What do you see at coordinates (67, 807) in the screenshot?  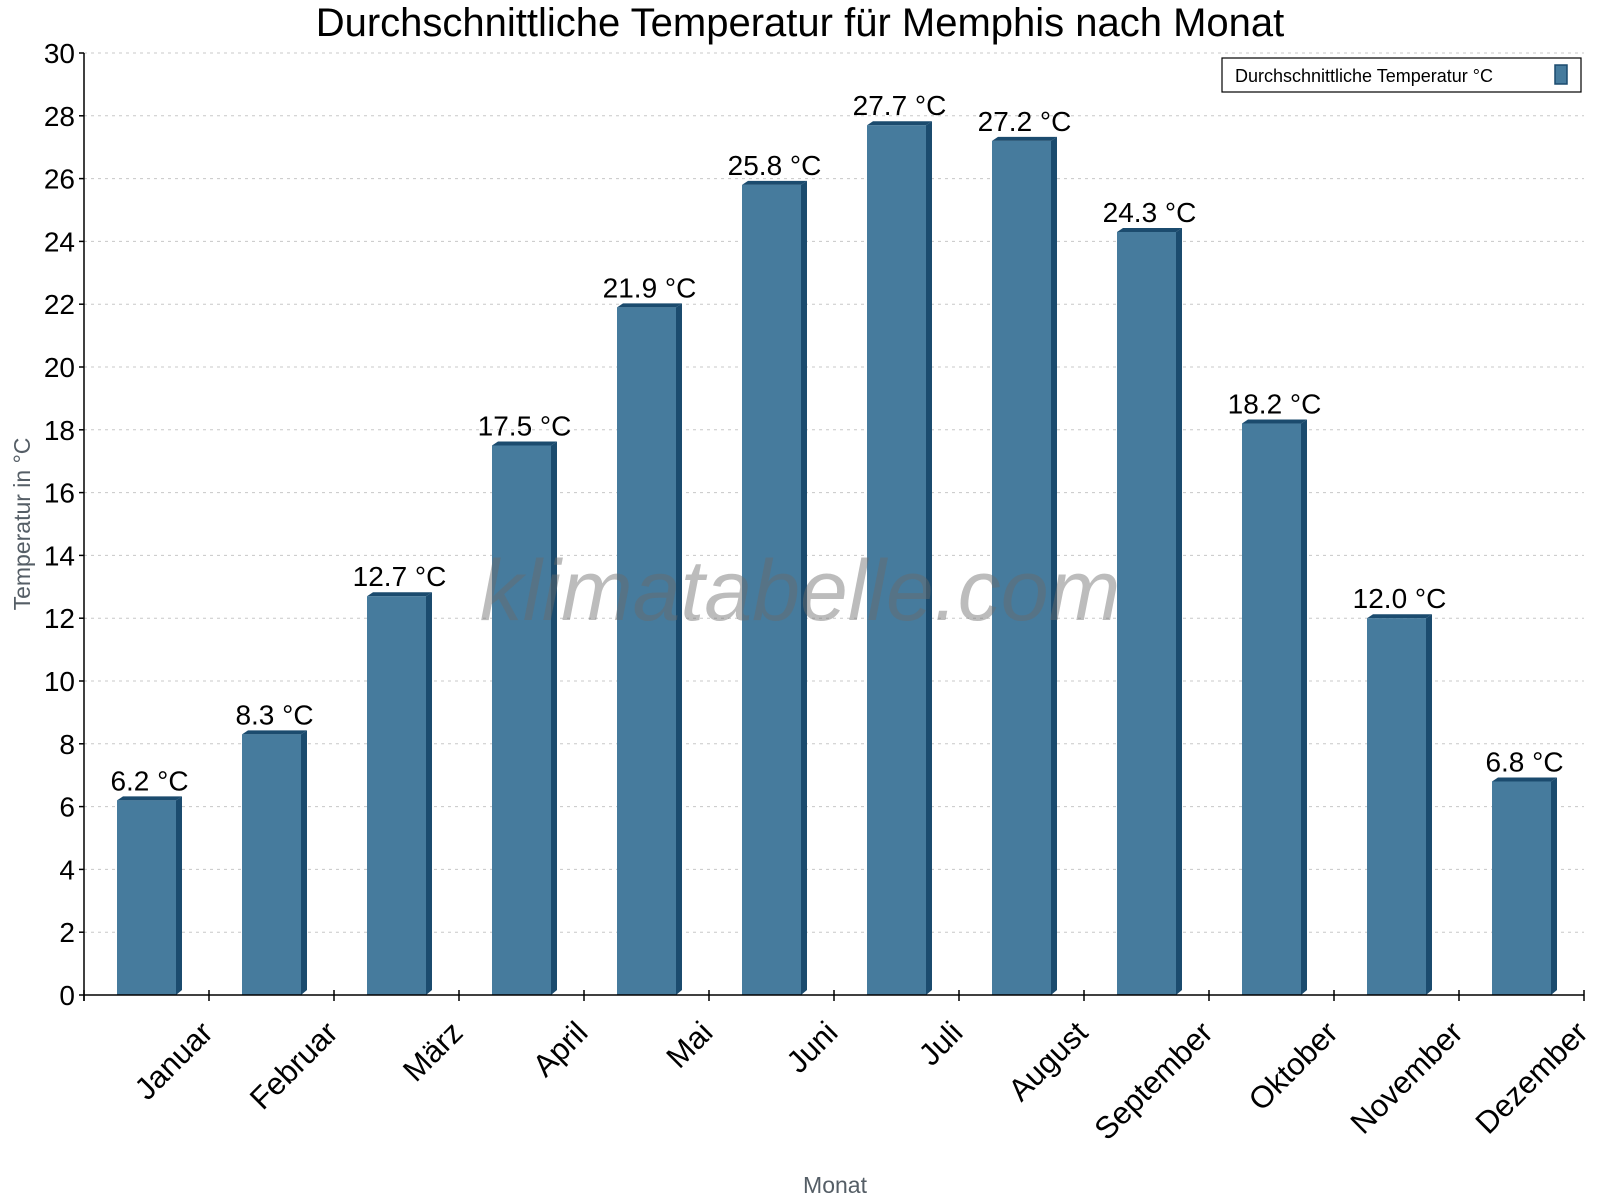 I see `y-tick-label: 6` at bounding box center [67, 807].